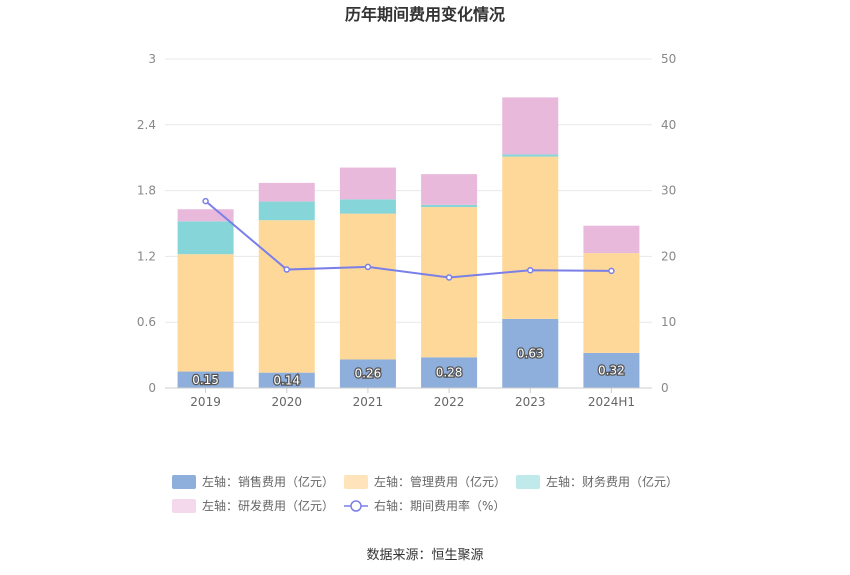  I want to click on right-tick-label: 20, so click(668, 256).